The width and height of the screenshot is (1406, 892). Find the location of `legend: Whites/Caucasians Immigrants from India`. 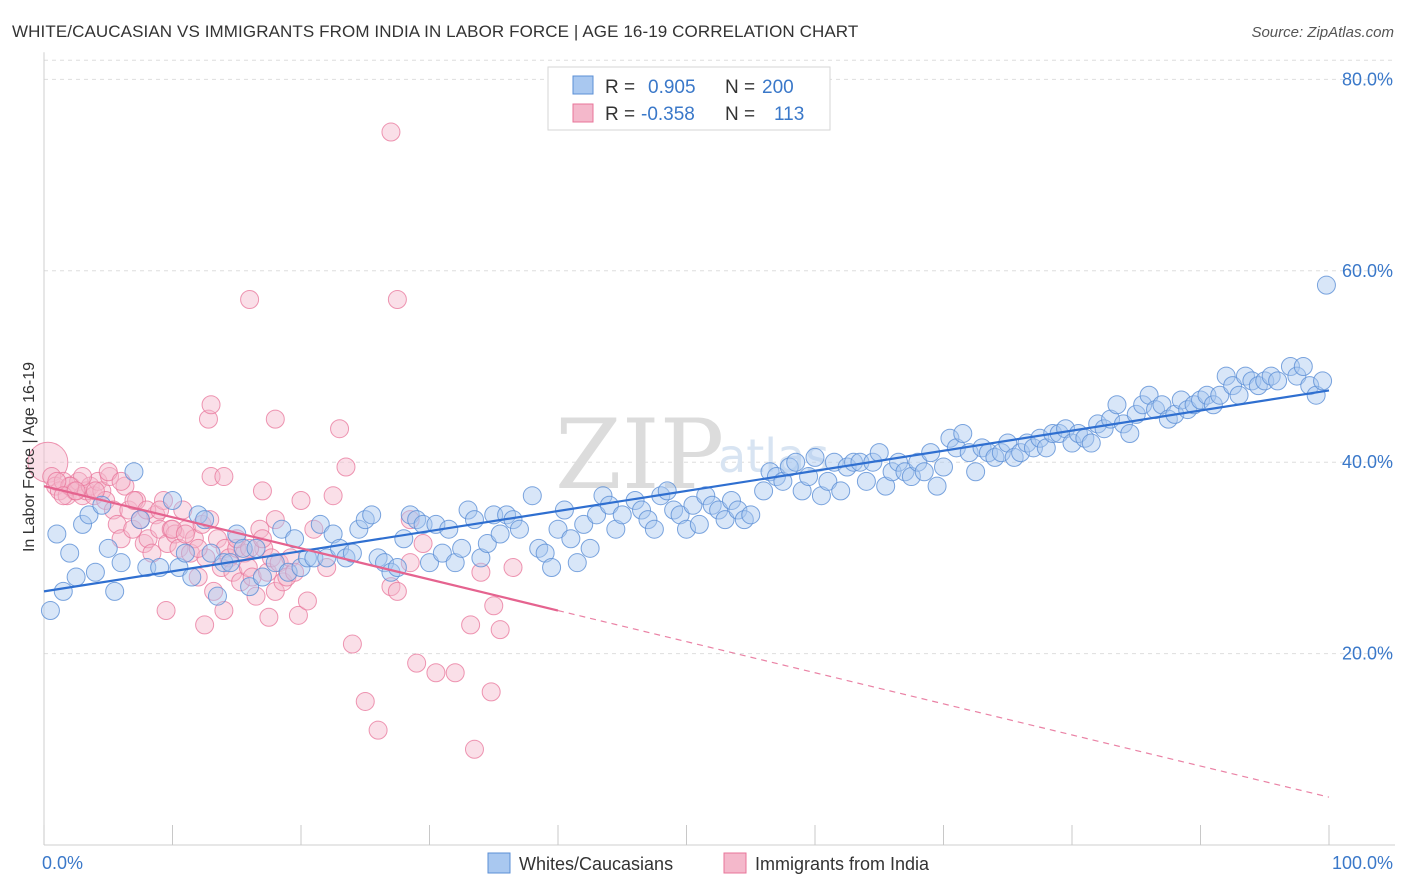

legend: Whites/Caucasians Immigrants from India is located at coordinates (708, 863).